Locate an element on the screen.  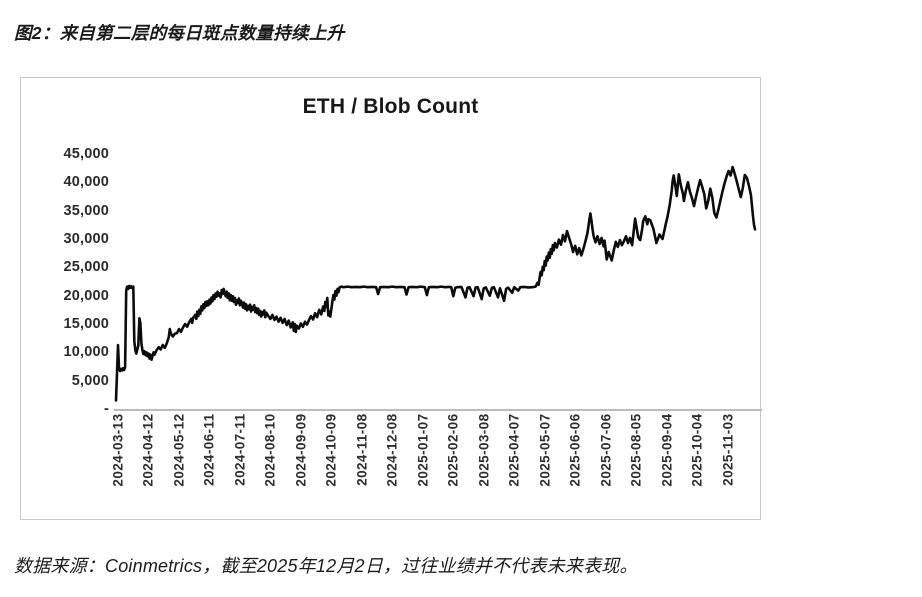
x-axis-tick-label: 2025-06-06 is located at coordinates (575, 450).